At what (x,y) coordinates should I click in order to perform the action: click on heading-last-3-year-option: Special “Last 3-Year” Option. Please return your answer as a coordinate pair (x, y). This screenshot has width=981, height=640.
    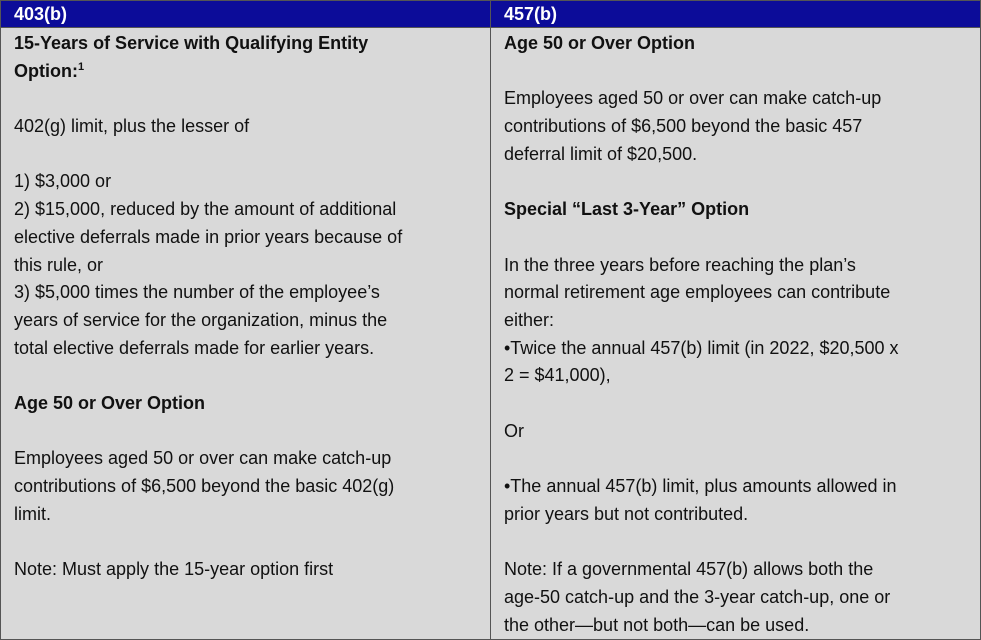
    Looking at the image, I should click on (627, 209).